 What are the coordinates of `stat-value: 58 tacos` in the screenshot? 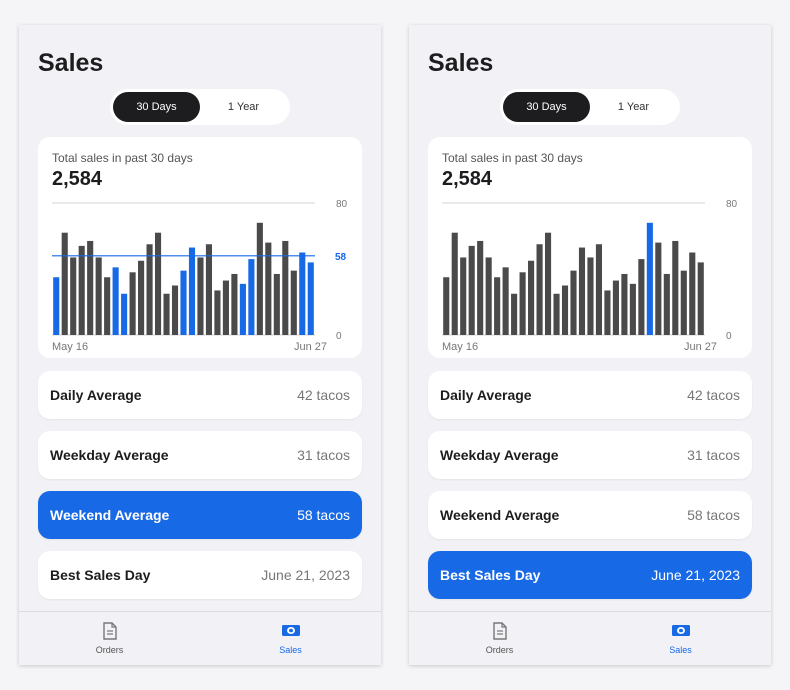 It's located at (713, 515).